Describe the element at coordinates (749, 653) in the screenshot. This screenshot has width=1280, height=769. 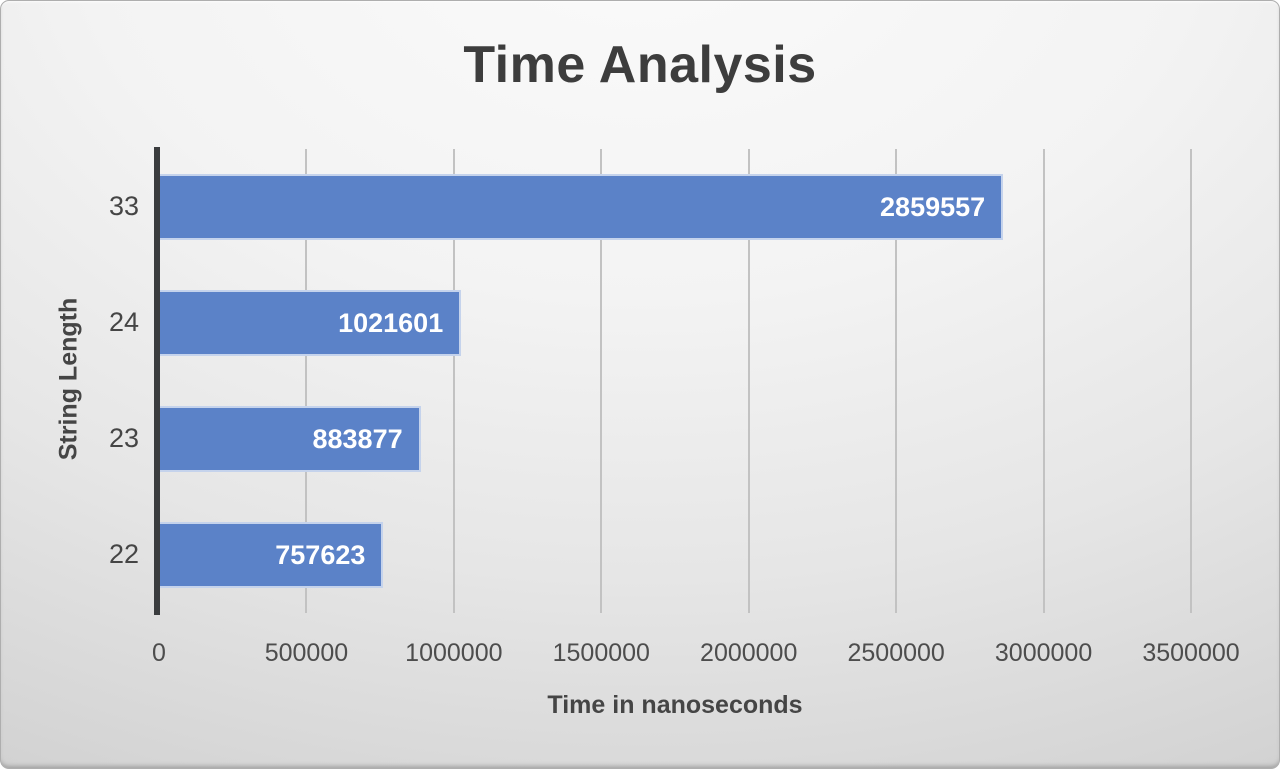
I see `x-tick-label: 2000000` at that location.